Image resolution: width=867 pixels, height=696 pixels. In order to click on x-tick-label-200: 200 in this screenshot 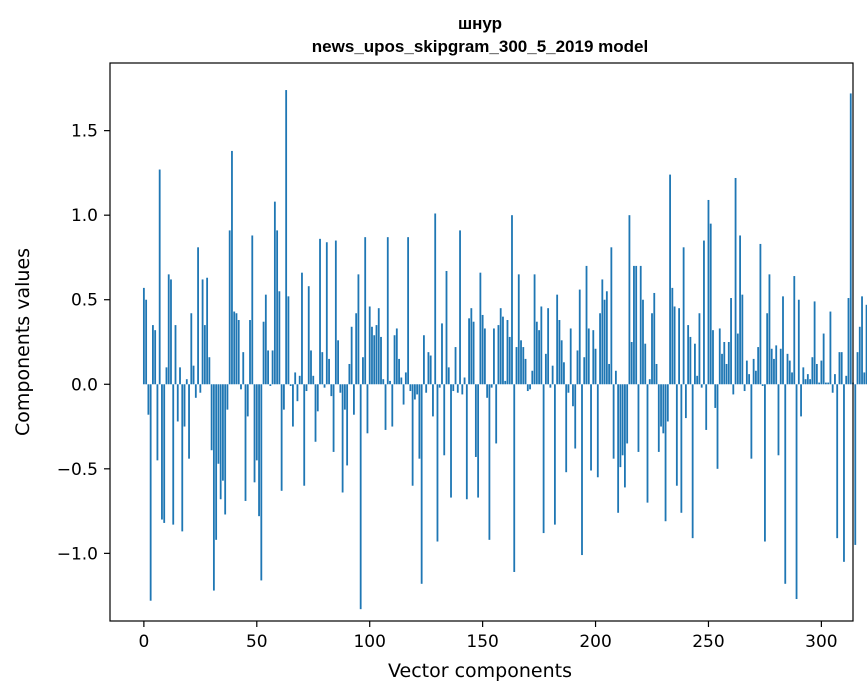, I will do `click(595, 642)`.